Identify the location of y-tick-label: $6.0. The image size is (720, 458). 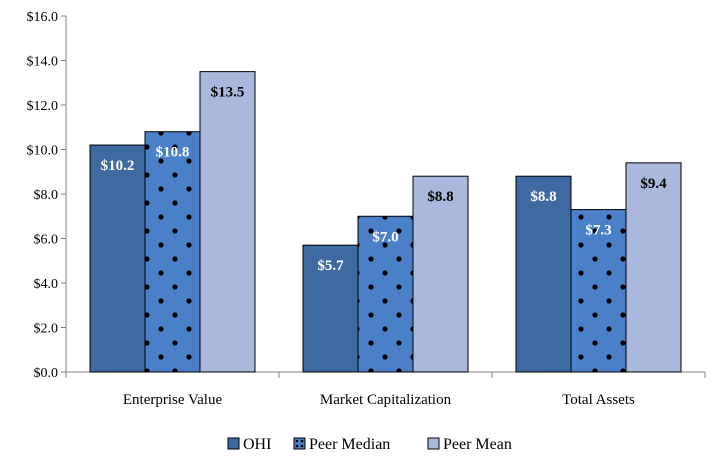
(46, 240).